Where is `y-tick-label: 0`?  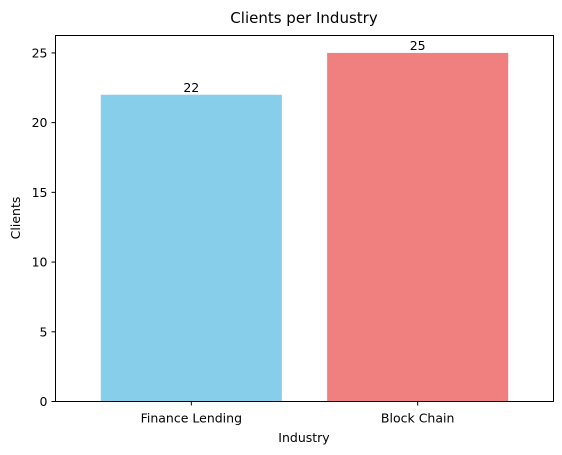 y-tick-label: 0 is located at coordinates (44, 401).